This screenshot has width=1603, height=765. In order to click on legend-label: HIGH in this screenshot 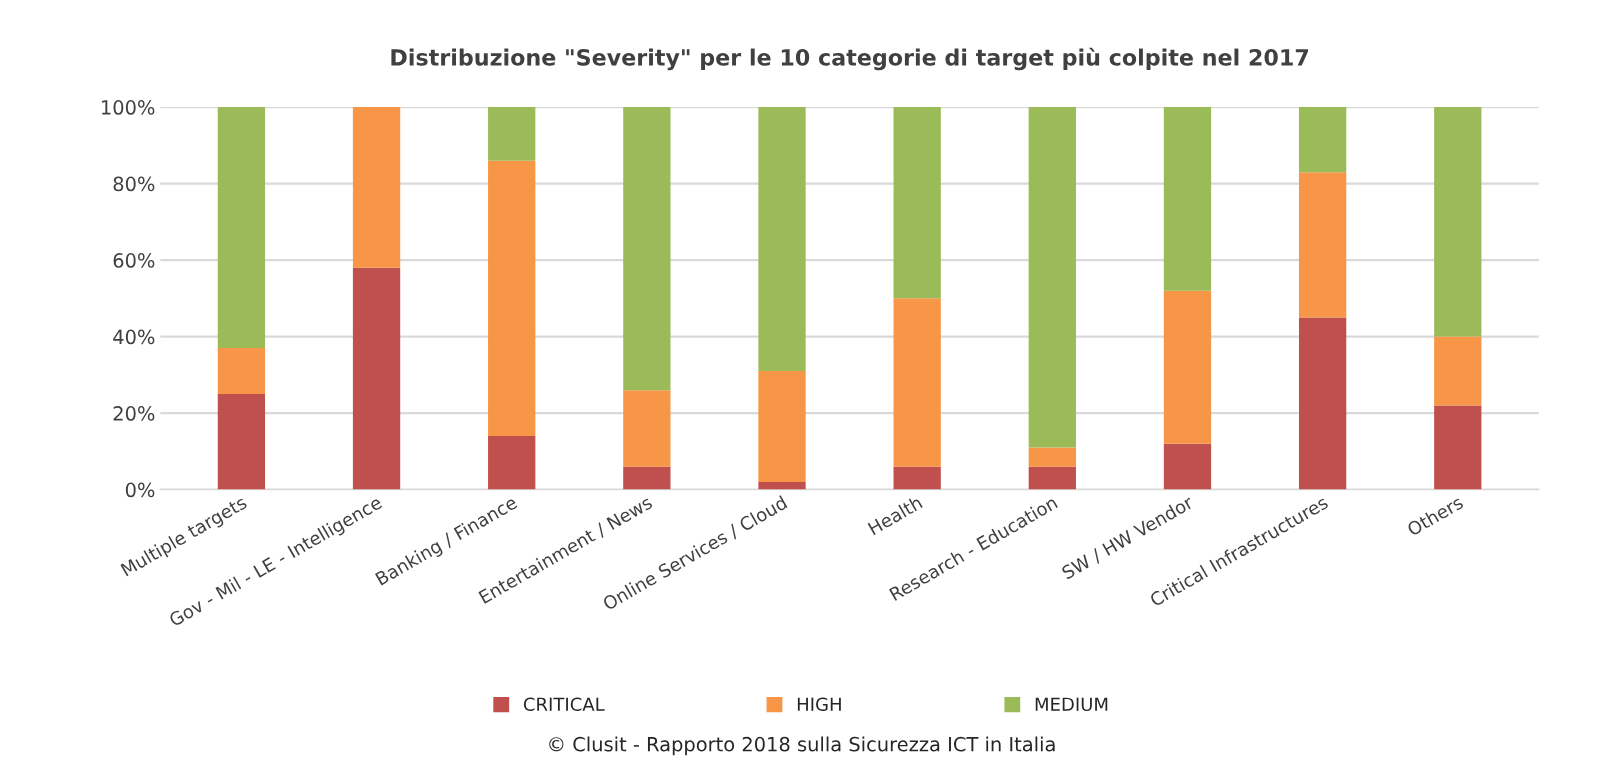, I will do `click(819, 704)`.